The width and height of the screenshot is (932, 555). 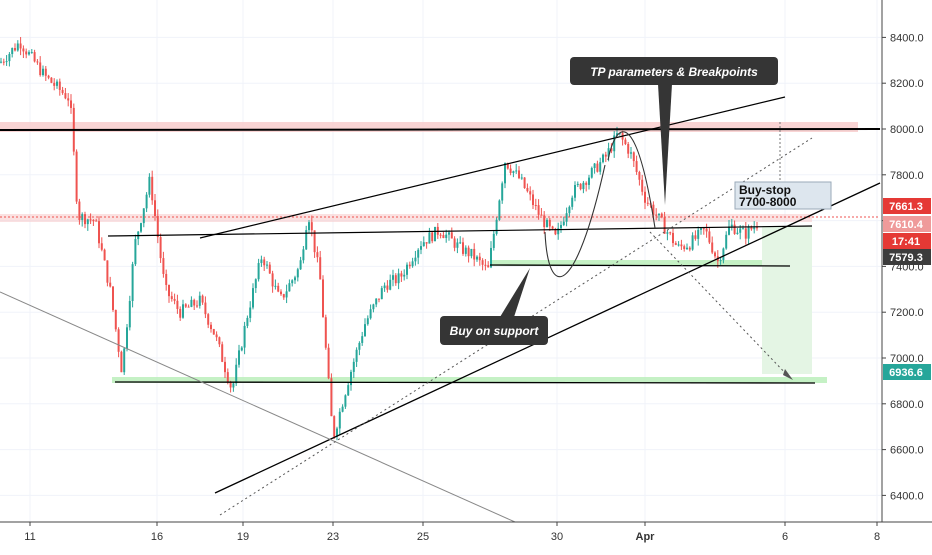 I want to click on resistance-zone, so click(x=429, y=127).